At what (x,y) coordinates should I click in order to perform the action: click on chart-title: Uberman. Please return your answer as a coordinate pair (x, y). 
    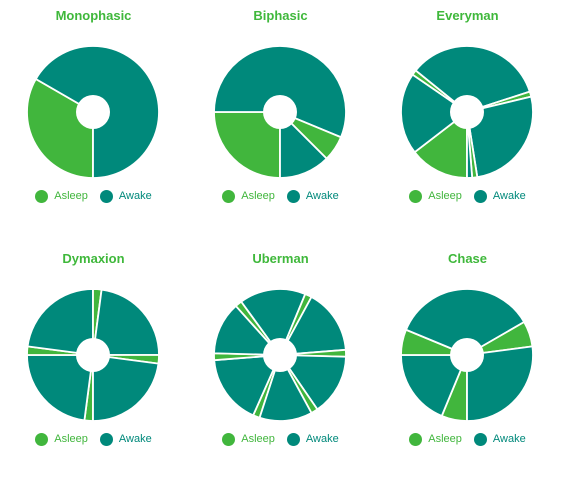
    Looking at the image, I should click on (280, 258).